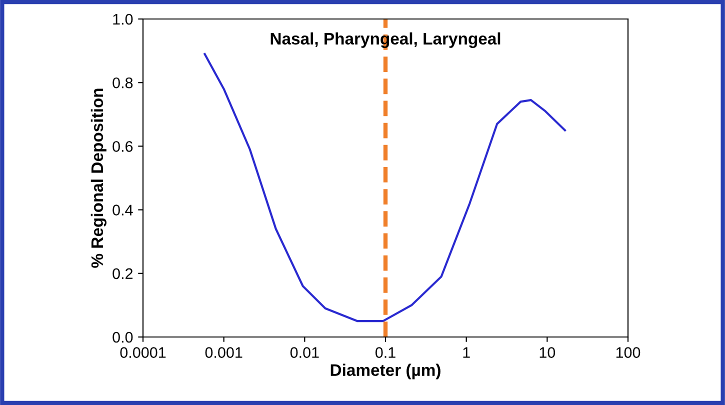 The width and height of the screenshot is (725, 405). I want to click on y-axis-title: % Regional Deposition, so click(98, 178).